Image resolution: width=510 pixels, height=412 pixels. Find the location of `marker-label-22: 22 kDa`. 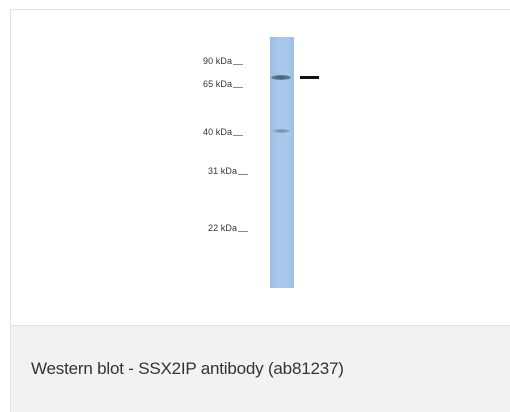

marker-label-22: 22 kDa is located at coordinates (228, 228).